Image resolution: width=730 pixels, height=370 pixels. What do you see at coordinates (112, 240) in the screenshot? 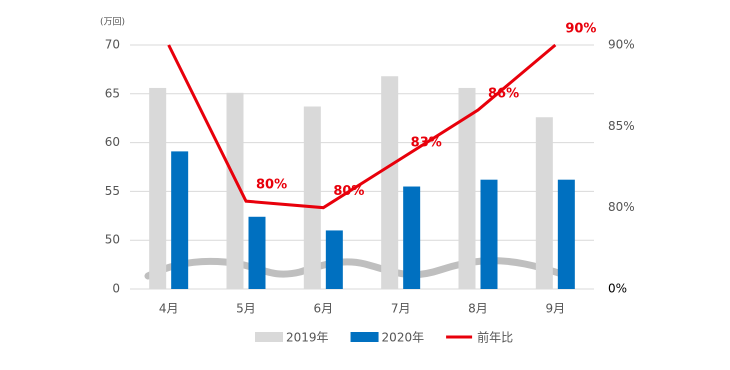
I see `y-tick-label: 50` at bounding box center [112, 240].